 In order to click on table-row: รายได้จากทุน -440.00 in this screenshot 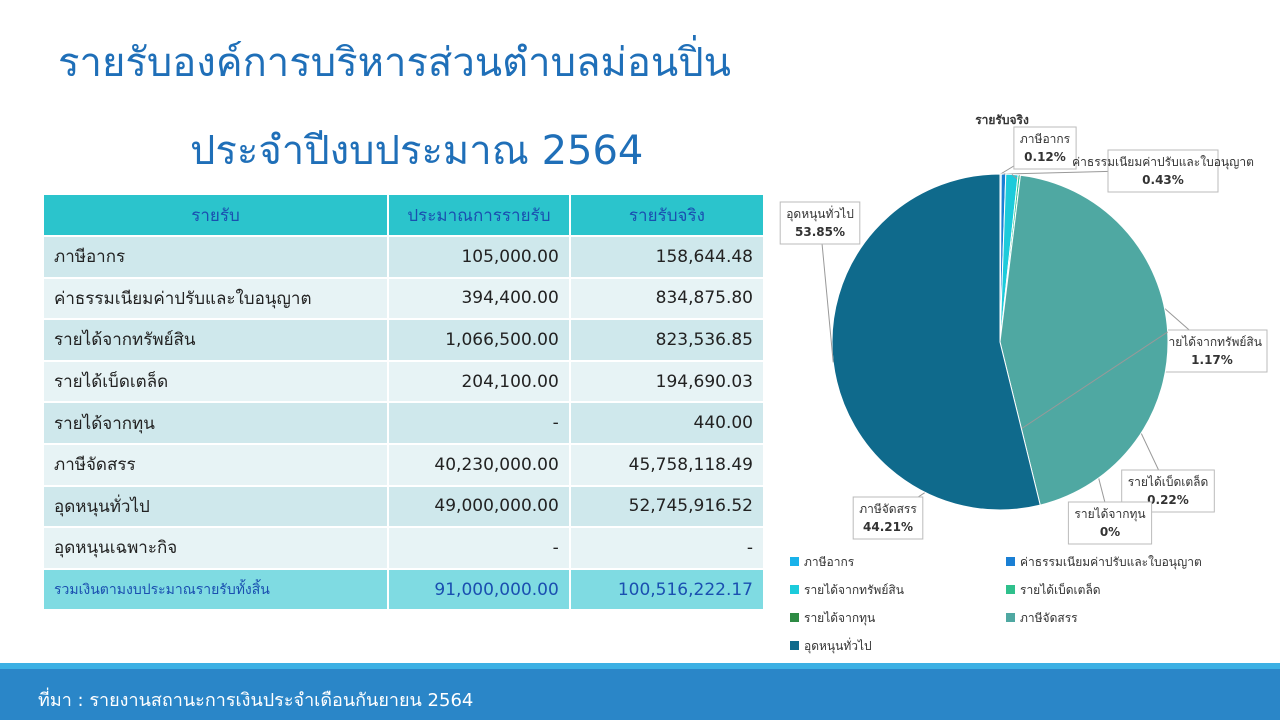, I will do `click(405, 422)`.